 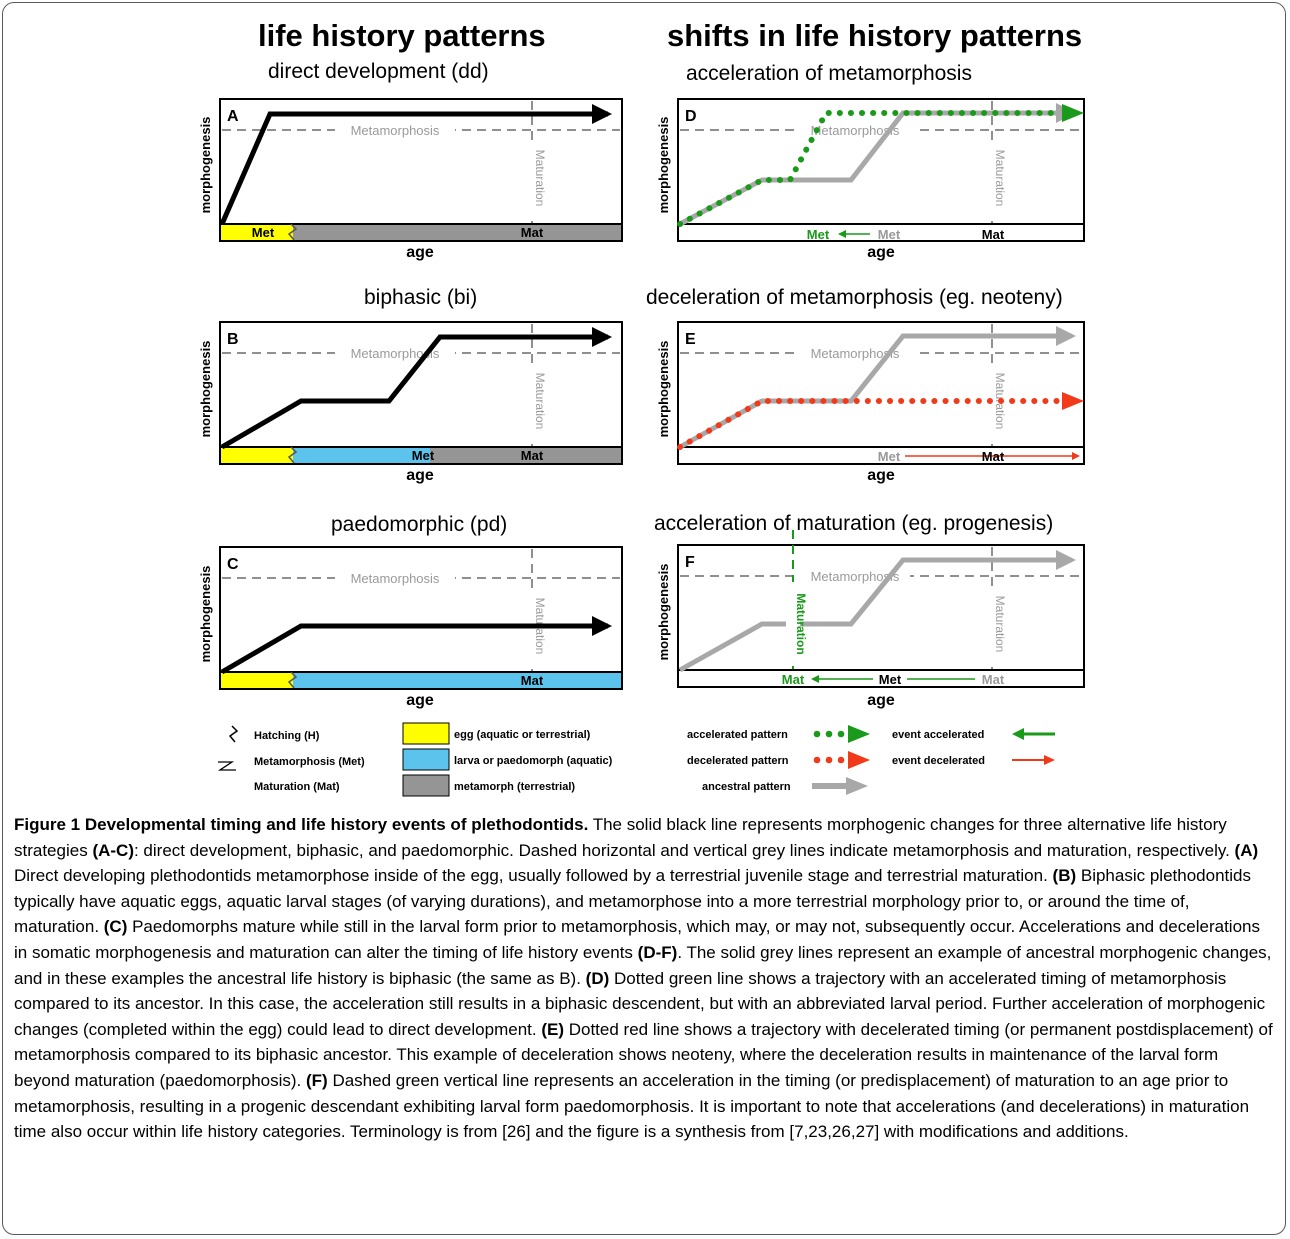 What do you see at coordinates (233, 339) in the screenshot?
I see `panel-b-letter: B` at bounding box center [233, 339].